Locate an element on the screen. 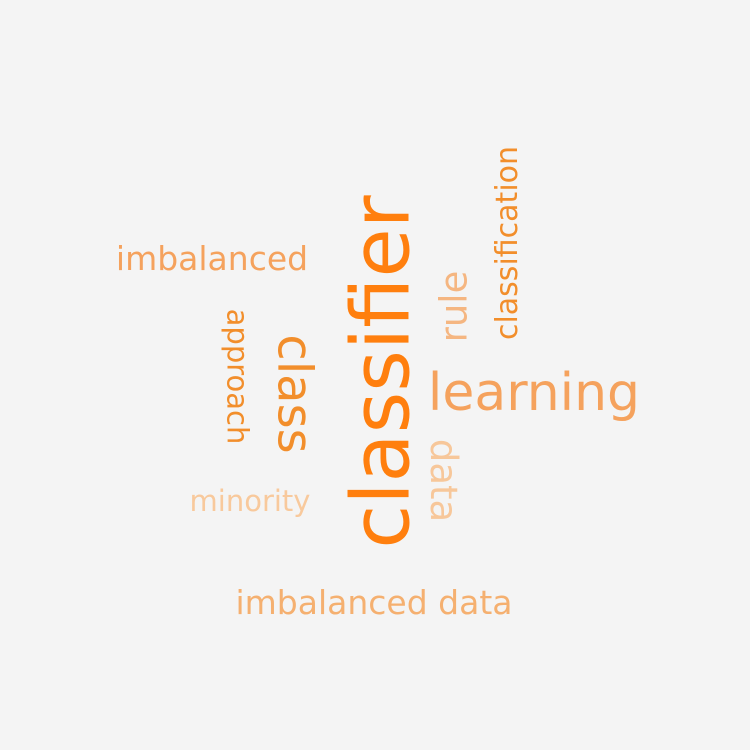 Image resolution: width=750 pixels, height=750 pixels. word-class: class is located at coordinates (295, 394).